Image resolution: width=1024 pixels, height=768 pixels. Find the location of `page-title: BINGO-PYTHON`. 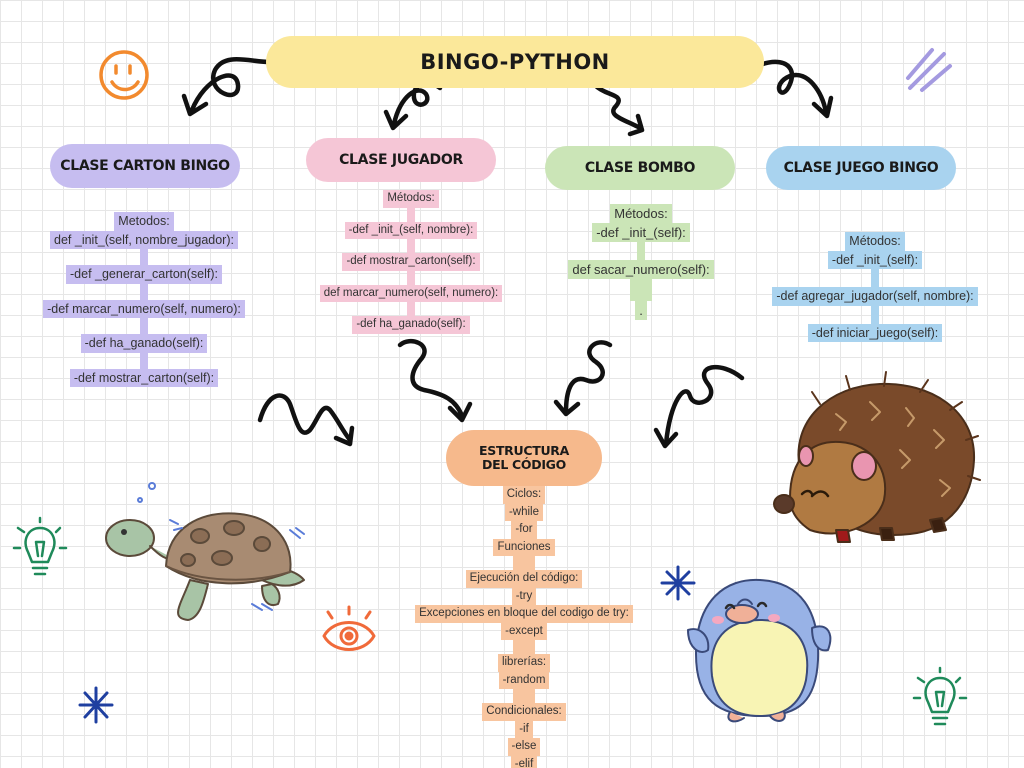

page-title: BINGO-PYTHON is located at coordinates (515, 62).